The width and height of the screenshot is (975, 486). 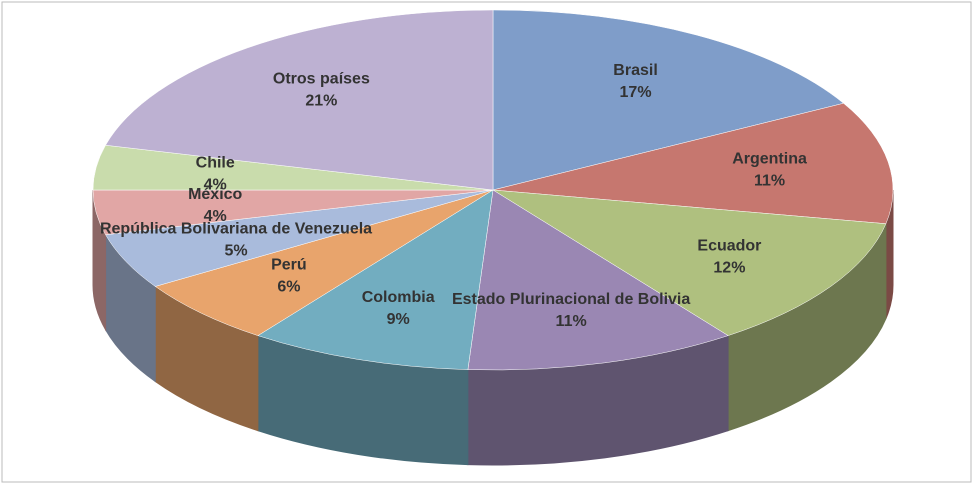 I want to click on slice-label: Argentina, so click(x=769, y=159).